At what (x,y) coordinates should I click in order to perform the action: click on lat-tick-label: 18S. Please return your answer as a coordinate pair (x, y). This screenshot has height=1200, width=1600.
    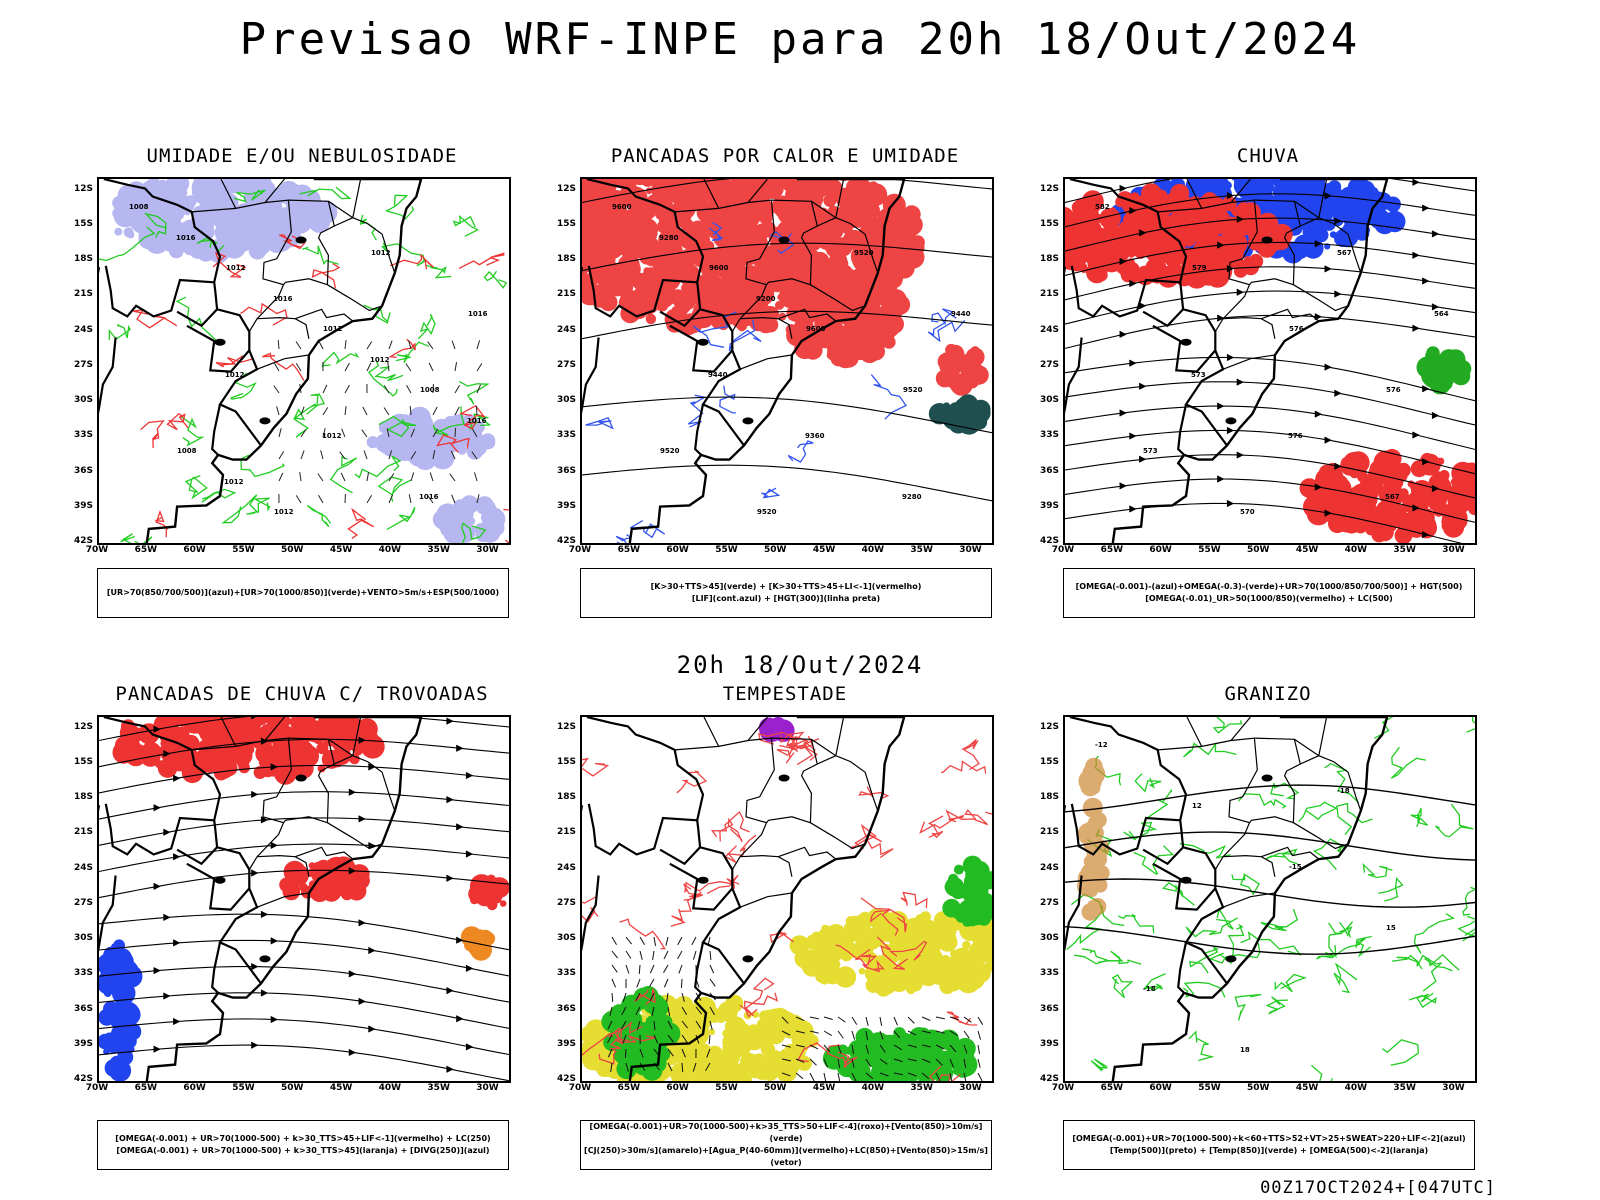
    Looking at the image, I should click on (566, 797).